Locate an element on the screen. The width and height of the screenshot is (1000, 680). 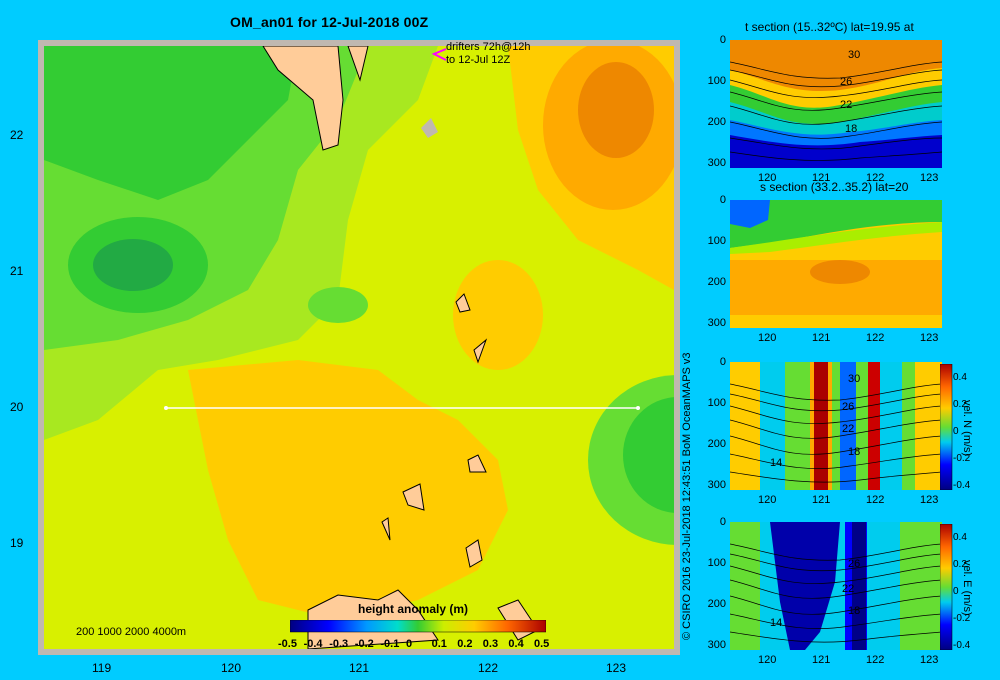
drifter-marker is located at coordinates (439, 54).